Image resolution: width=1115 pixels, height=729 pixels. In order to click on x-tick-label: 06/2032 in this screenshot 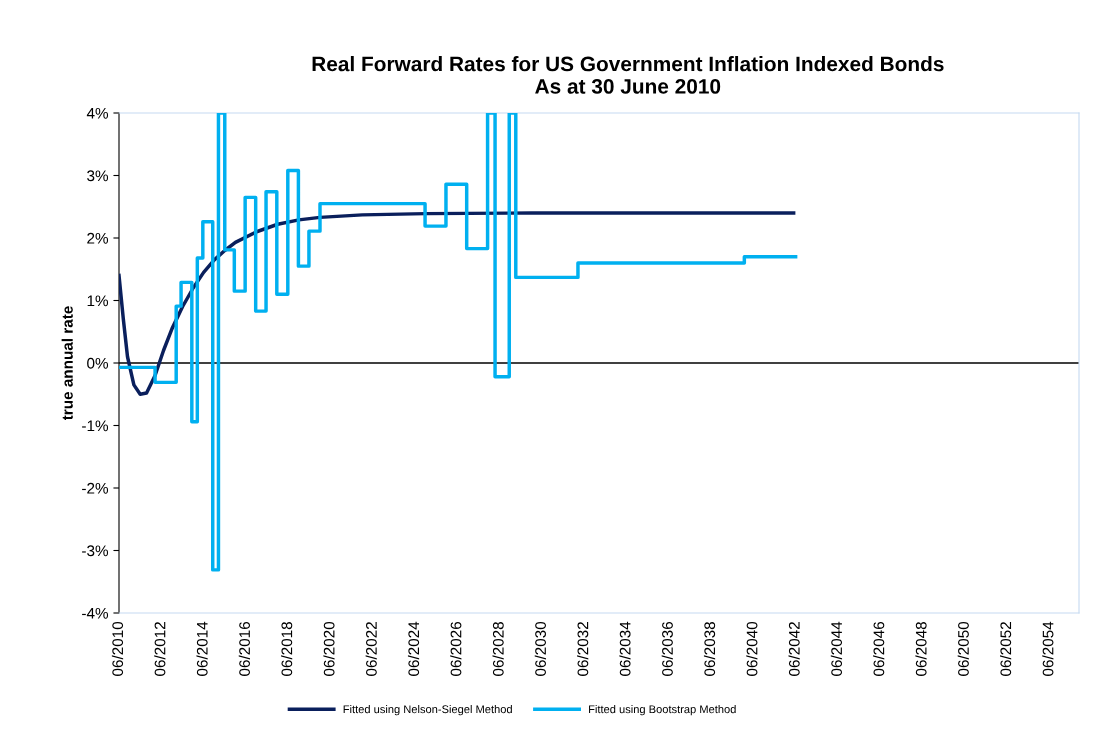, I will do `click(583, 649)`.